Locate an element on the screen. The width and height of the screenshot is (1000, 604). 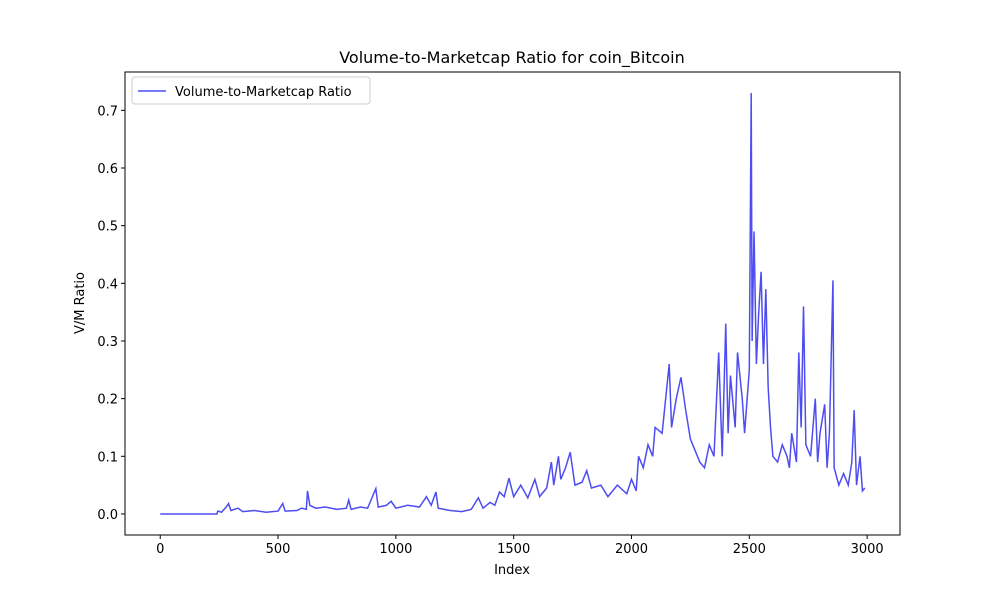
y-axis-label: V/M Ratio is located at coordinates (80, 303).